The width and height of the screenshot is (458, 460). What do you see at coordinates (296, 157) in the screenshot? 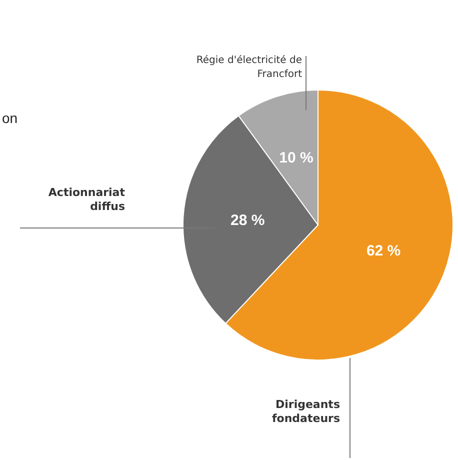
I see `data-label: 10 %` at bounding box center [296, 157].